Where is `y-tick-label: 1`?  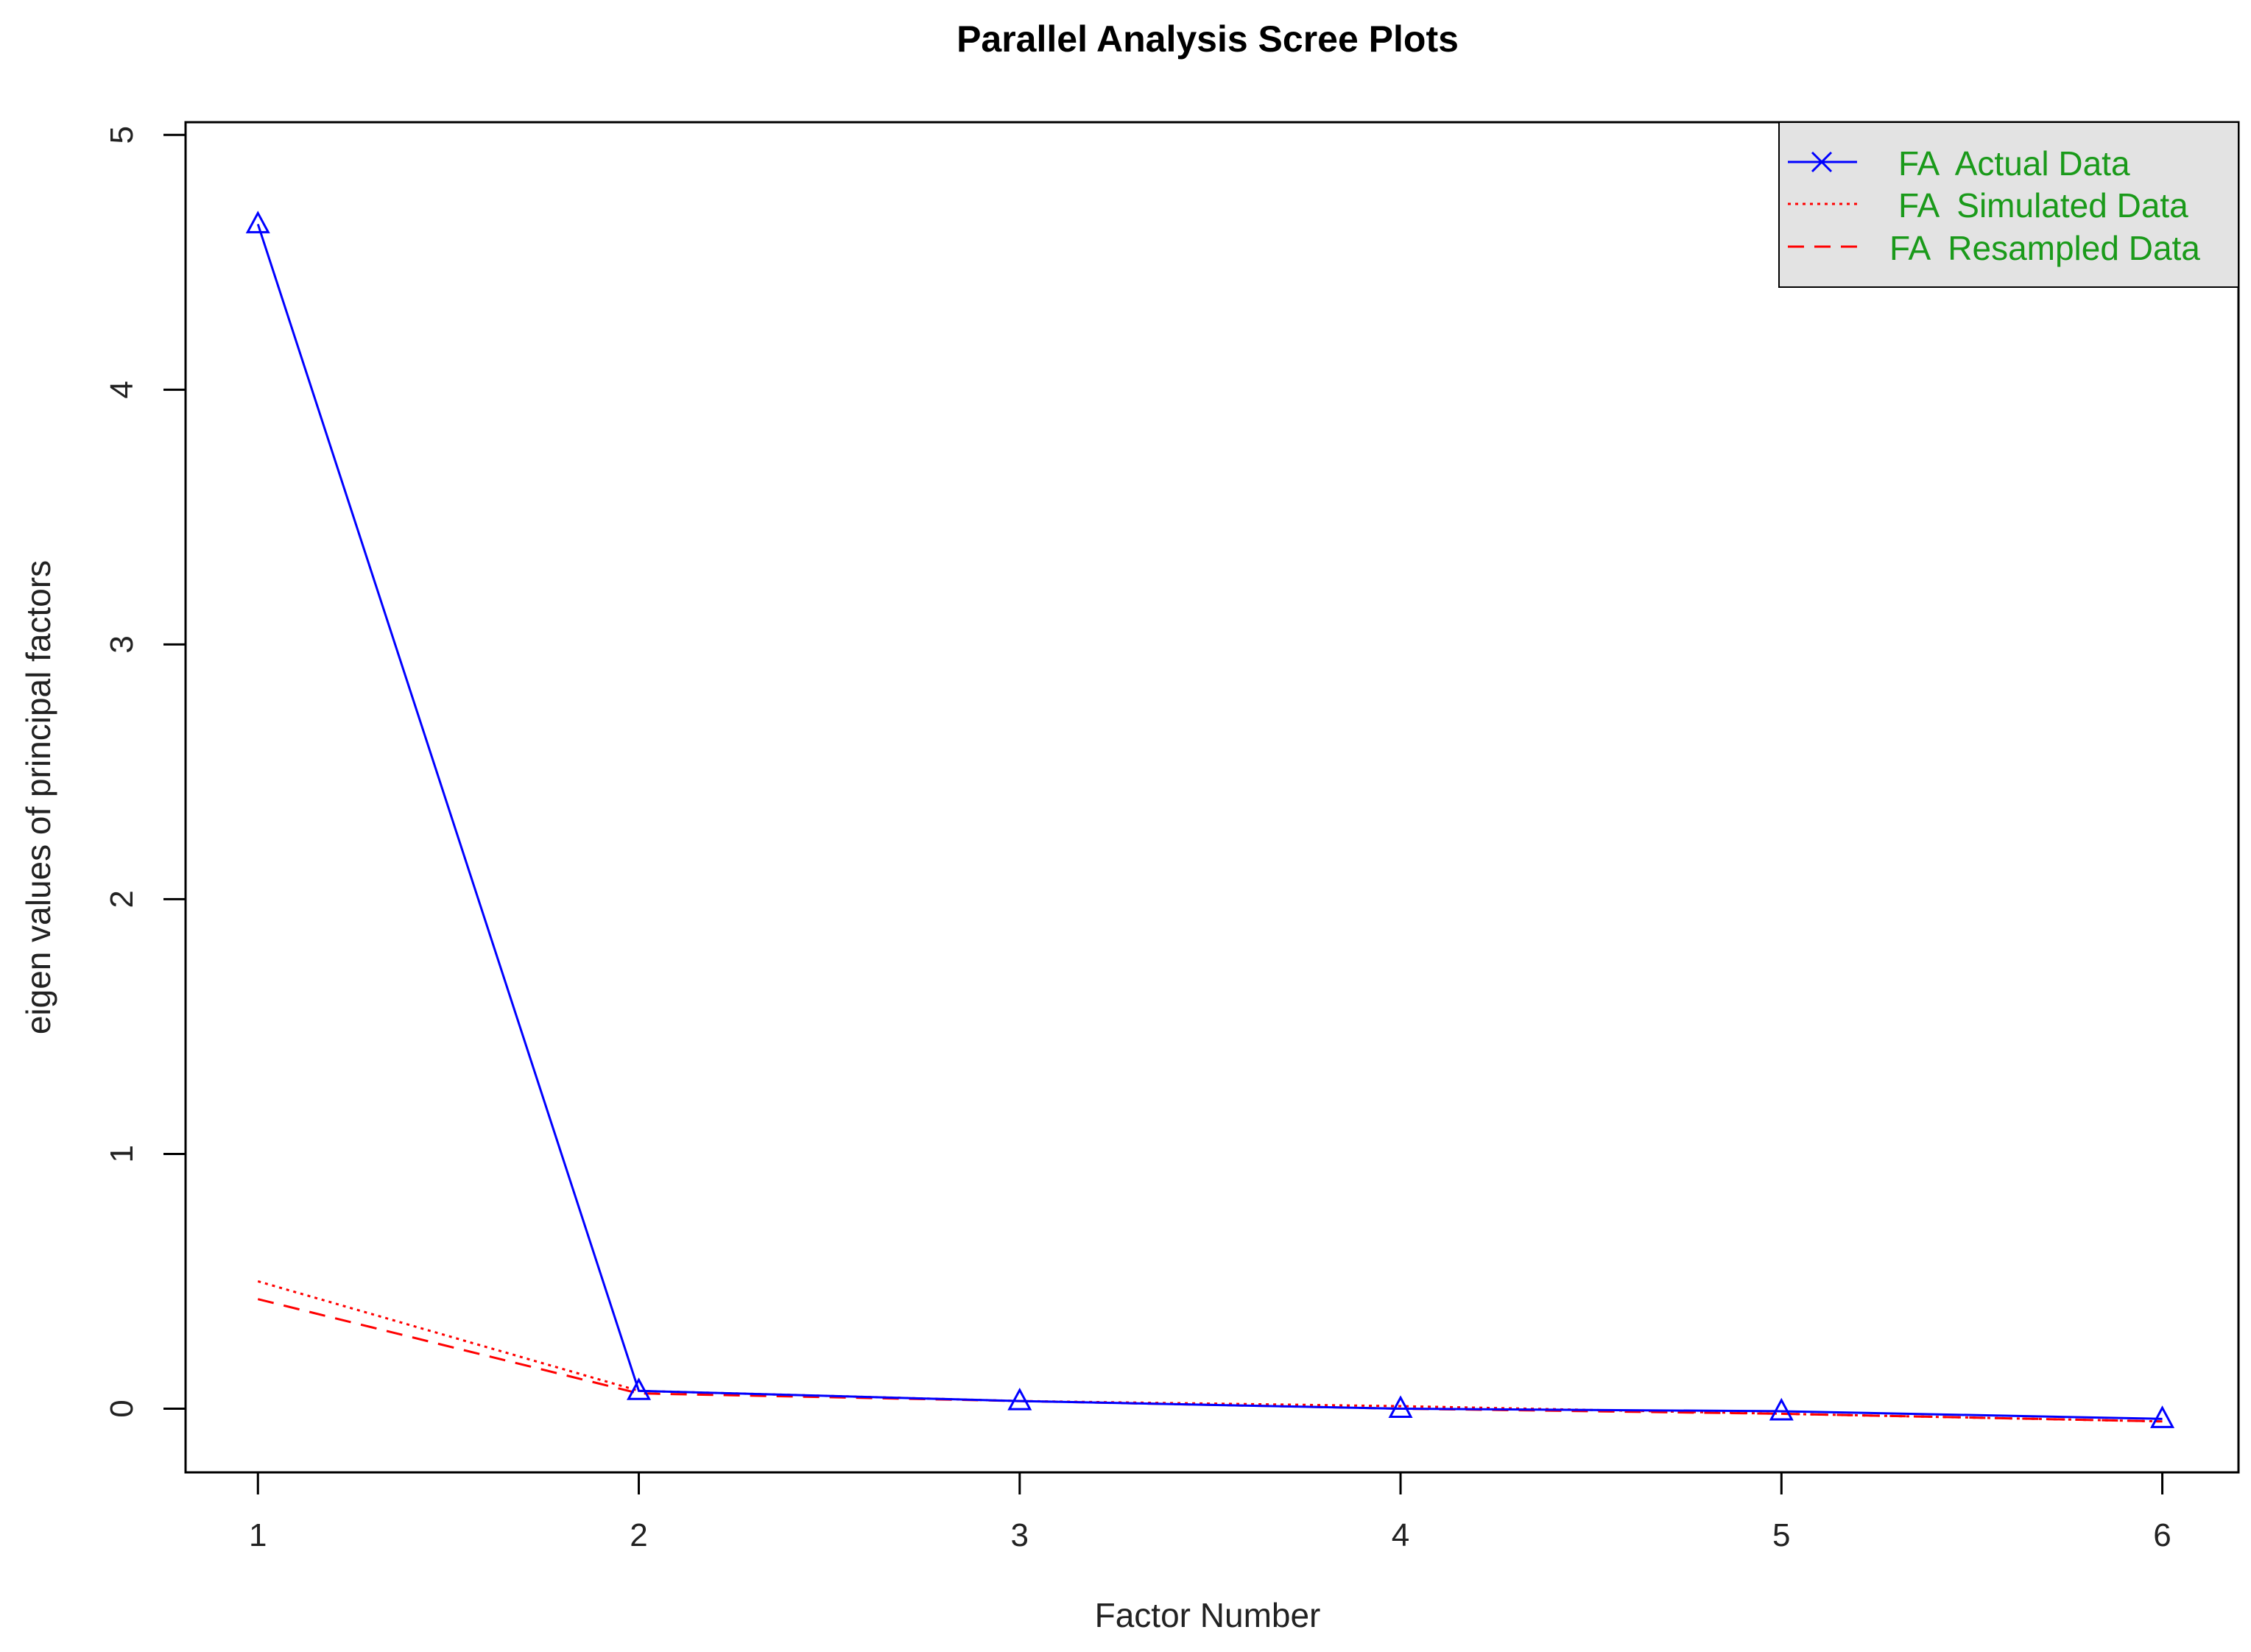 y-tick-label: 1 is located at coordinates (122, 1153).